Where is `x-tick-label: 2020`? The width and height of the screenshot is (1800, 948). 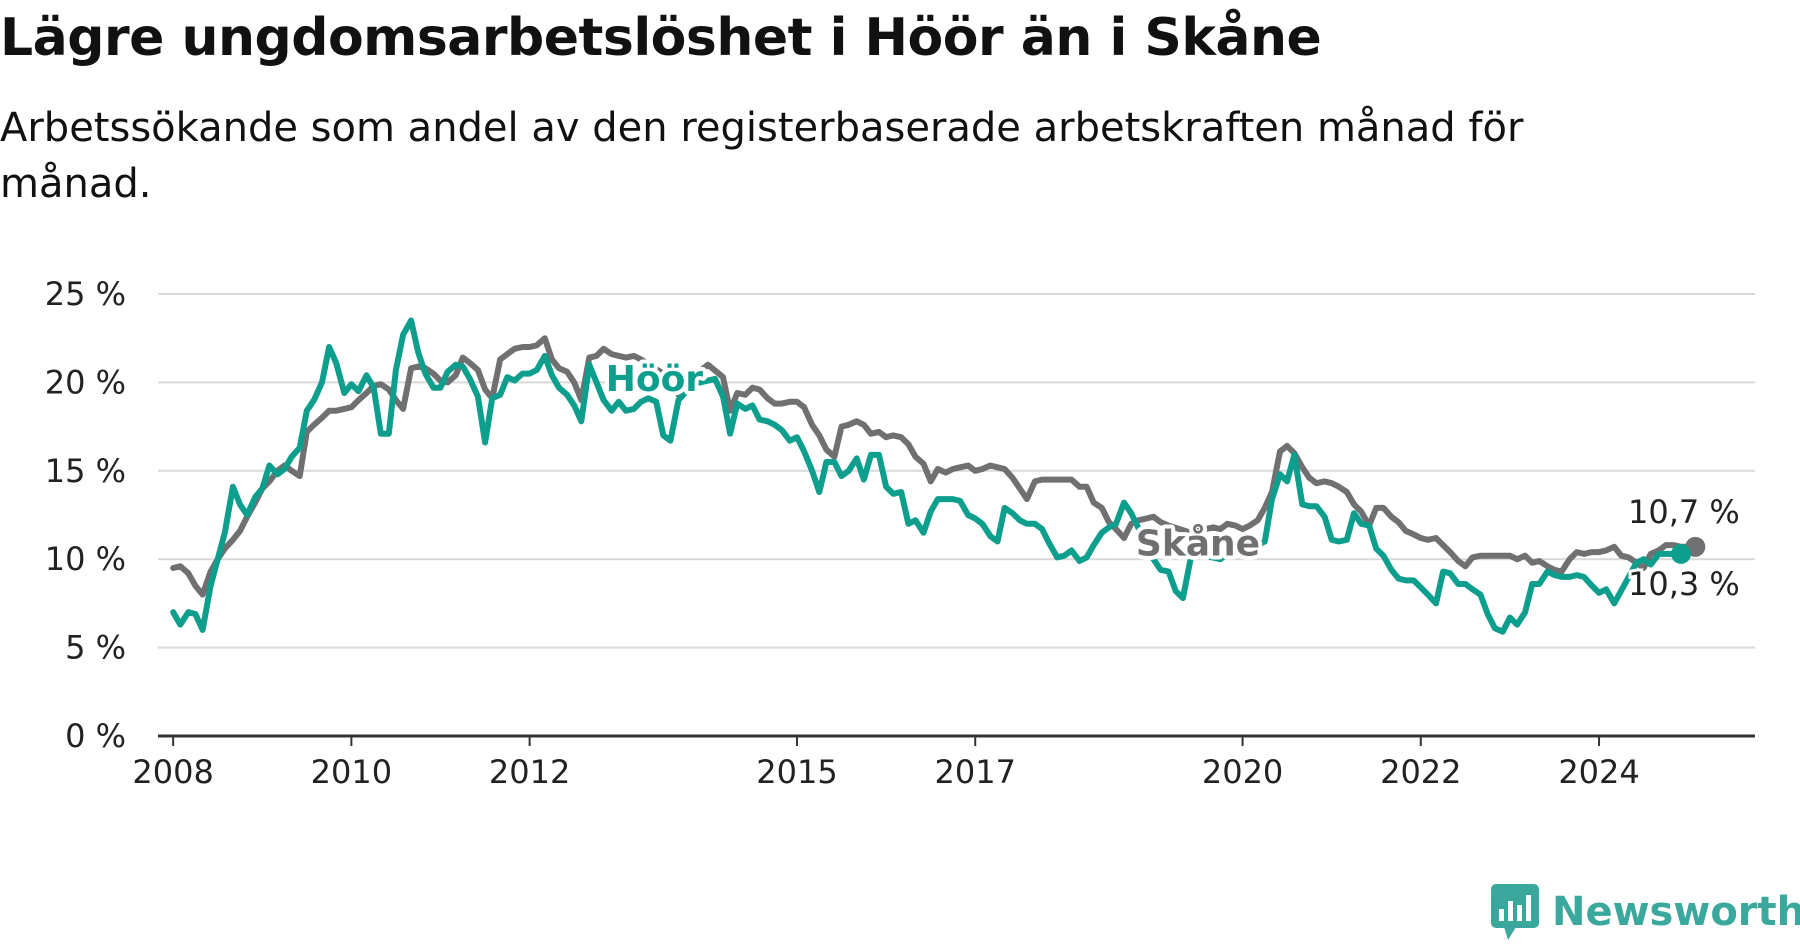
x-tick-label: 2020 is located at coordinates (1242, 772).